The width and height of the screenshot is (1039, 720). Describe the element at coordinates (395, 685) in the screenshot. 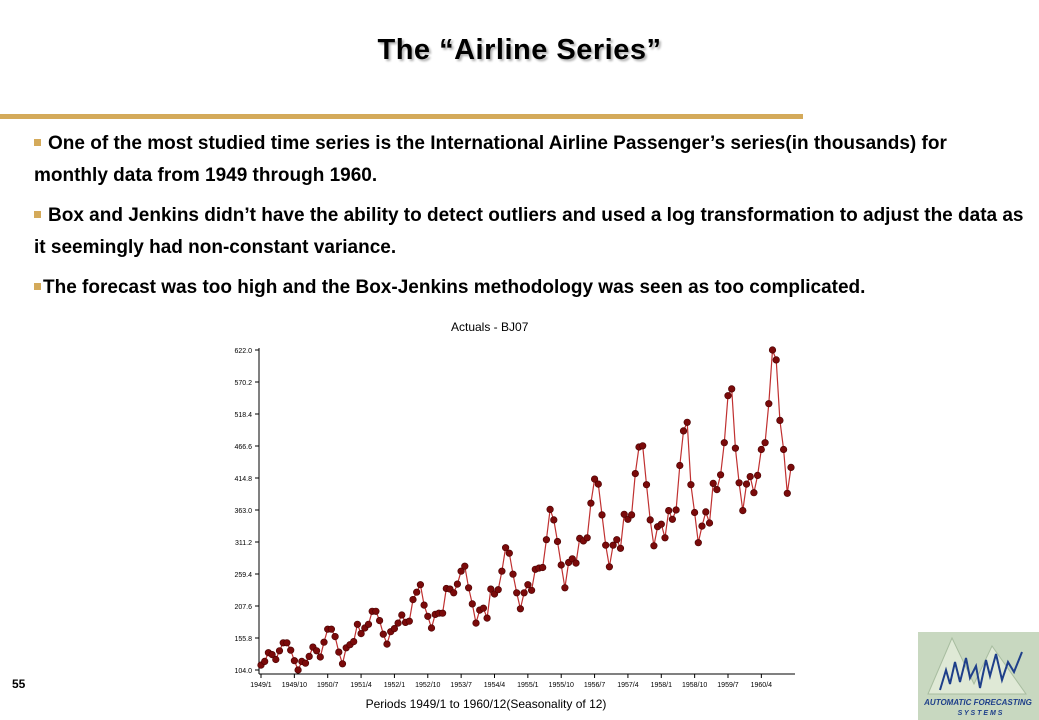

I see `x-tick-label: 1952/1` at that location.